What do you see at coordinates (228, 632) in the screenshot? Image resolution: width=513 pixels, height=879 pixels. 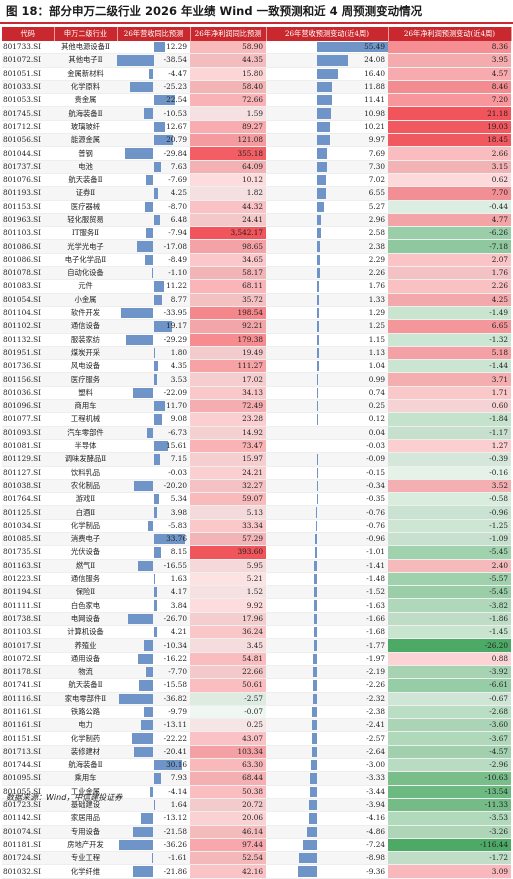 I see `cell-profit-yoy: 36.24` at bounding box center [228, 632].